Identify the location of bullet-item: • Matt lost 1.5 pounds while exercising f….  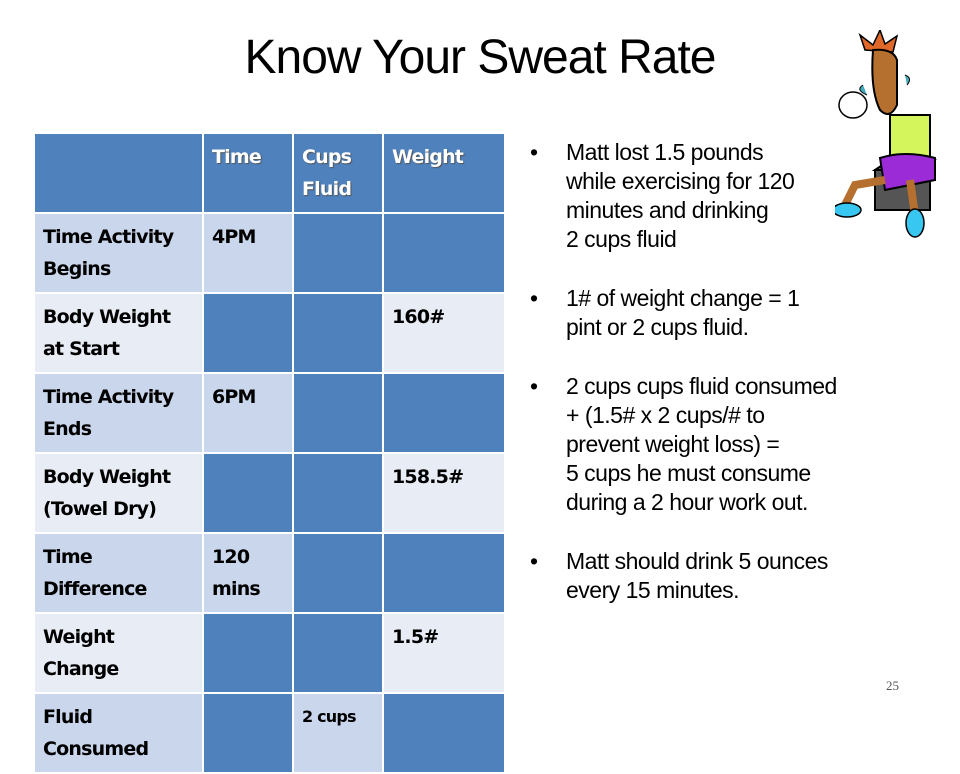
(730, 196).